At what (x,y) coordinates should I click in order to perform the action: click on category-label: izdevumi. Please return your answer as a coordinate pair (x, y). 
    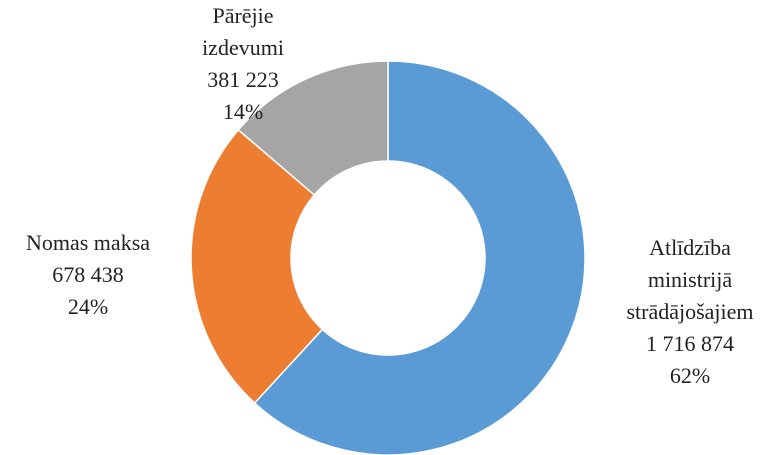
    Looking at the image, I should click on (243, 47).